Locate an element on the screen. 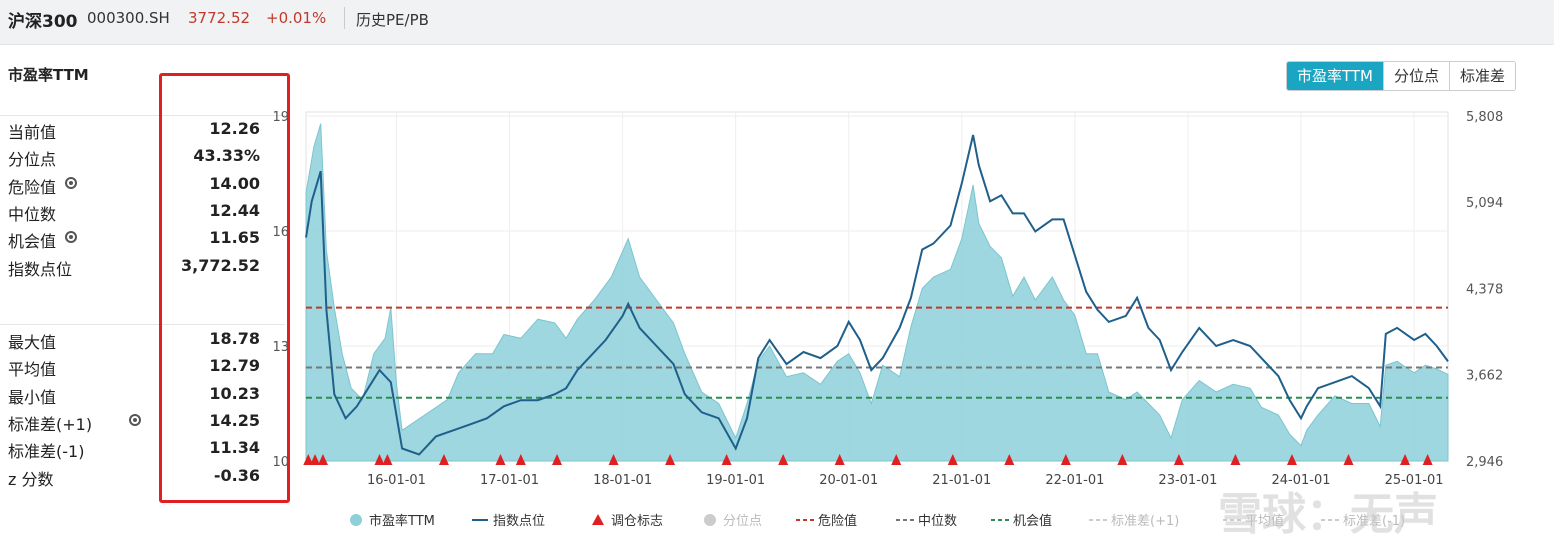 Image resolution: width=1554 pixels, height=554 pixels. x-tick: 25-01-01 is located at coordinates (1414, 480).